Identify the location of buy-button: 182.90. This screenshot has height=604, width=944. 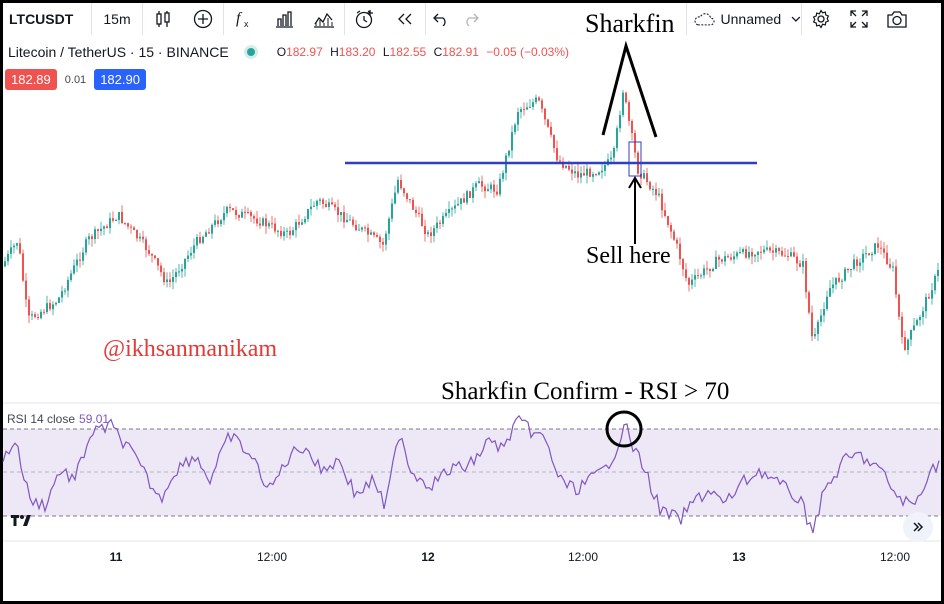
(120, 79).